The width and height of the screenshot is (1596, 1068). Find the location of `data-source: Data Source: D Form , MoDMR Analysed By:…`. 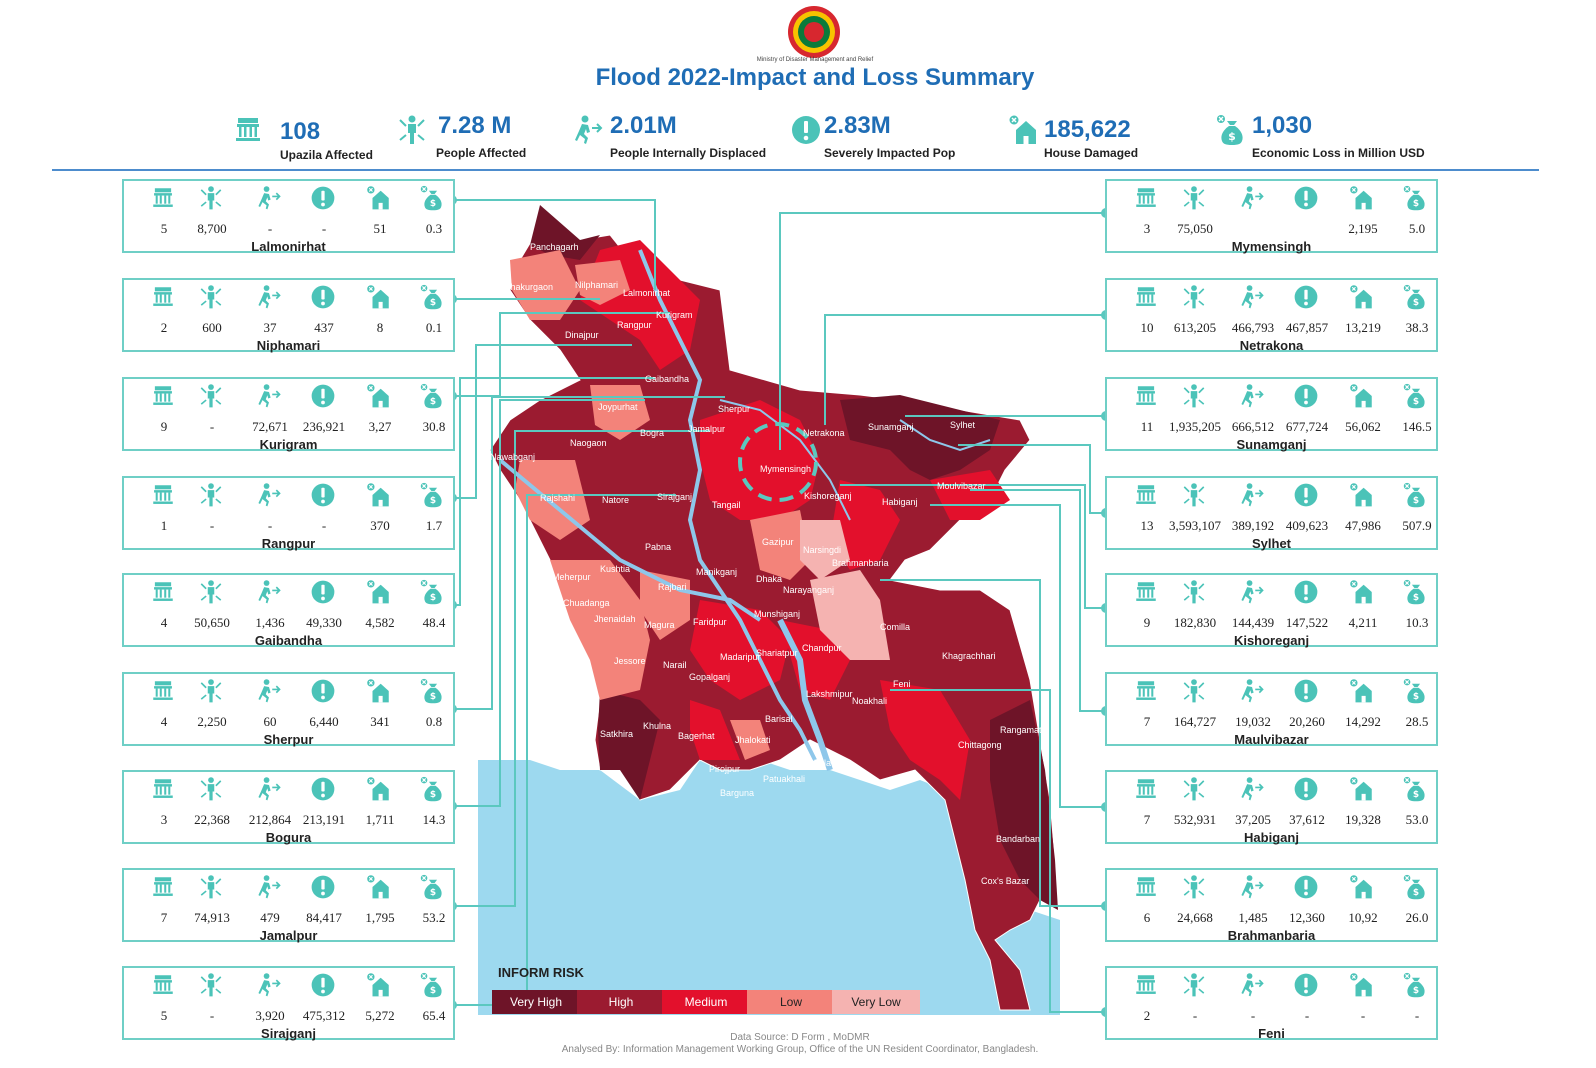

data-source: Data Source: D Form , MoDMR Analysed By:… is located at coordinates (800, 1044).